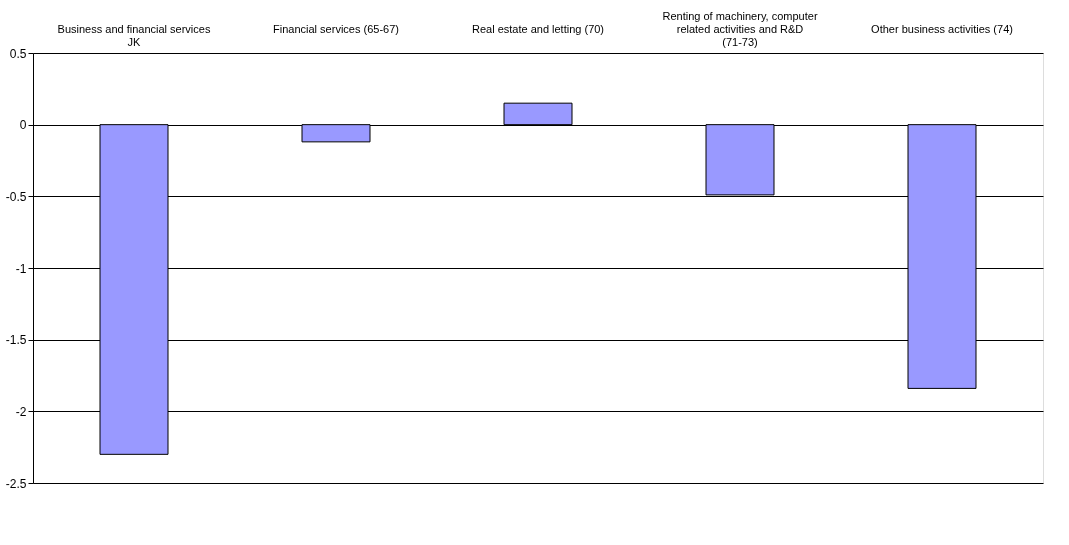 The height and width of the screenshot is (545, 1069). I want to click on y-tick-label: -1, so click(21, 268).